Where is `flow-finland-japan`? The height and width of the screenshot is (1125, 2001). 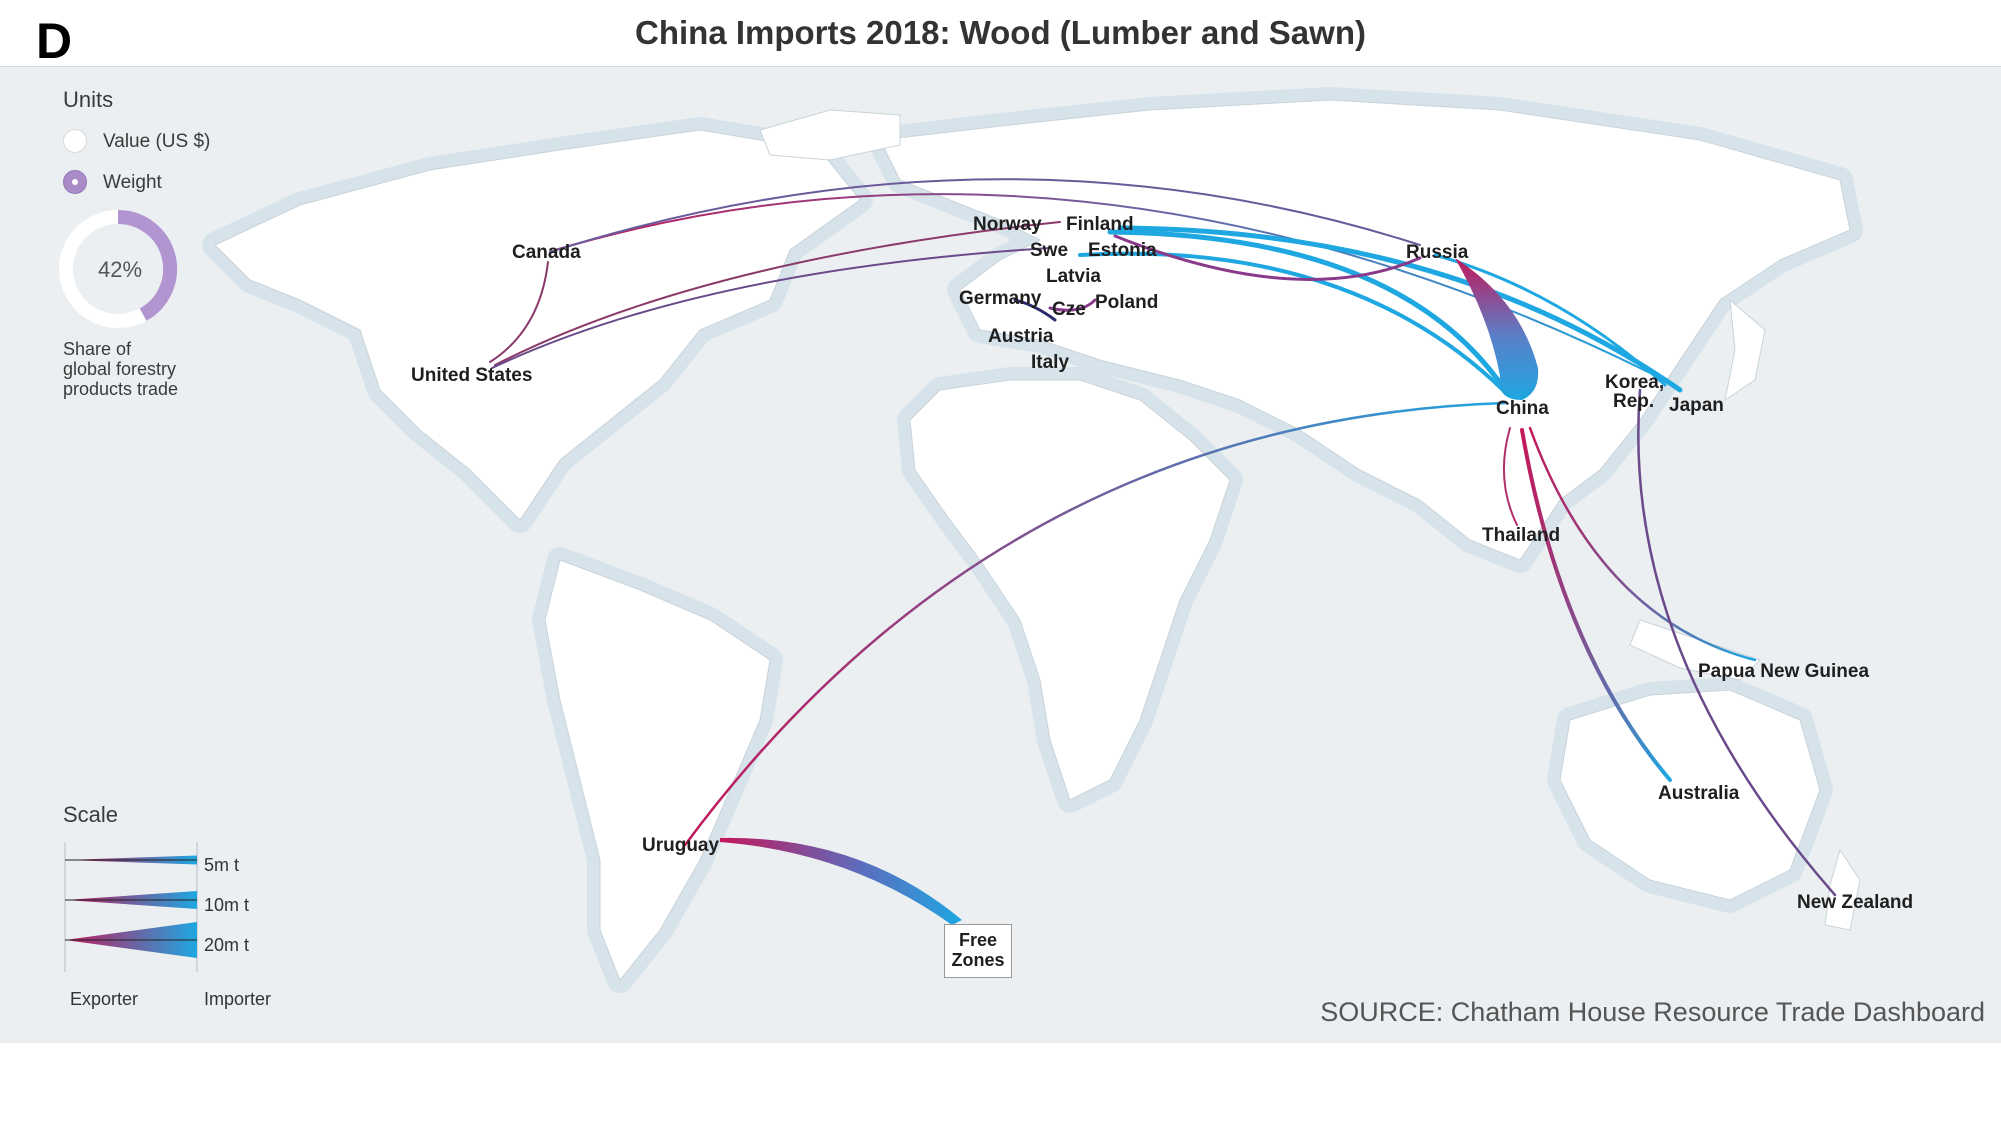 flow-finland-japan is located at coordinates (1400, 309).